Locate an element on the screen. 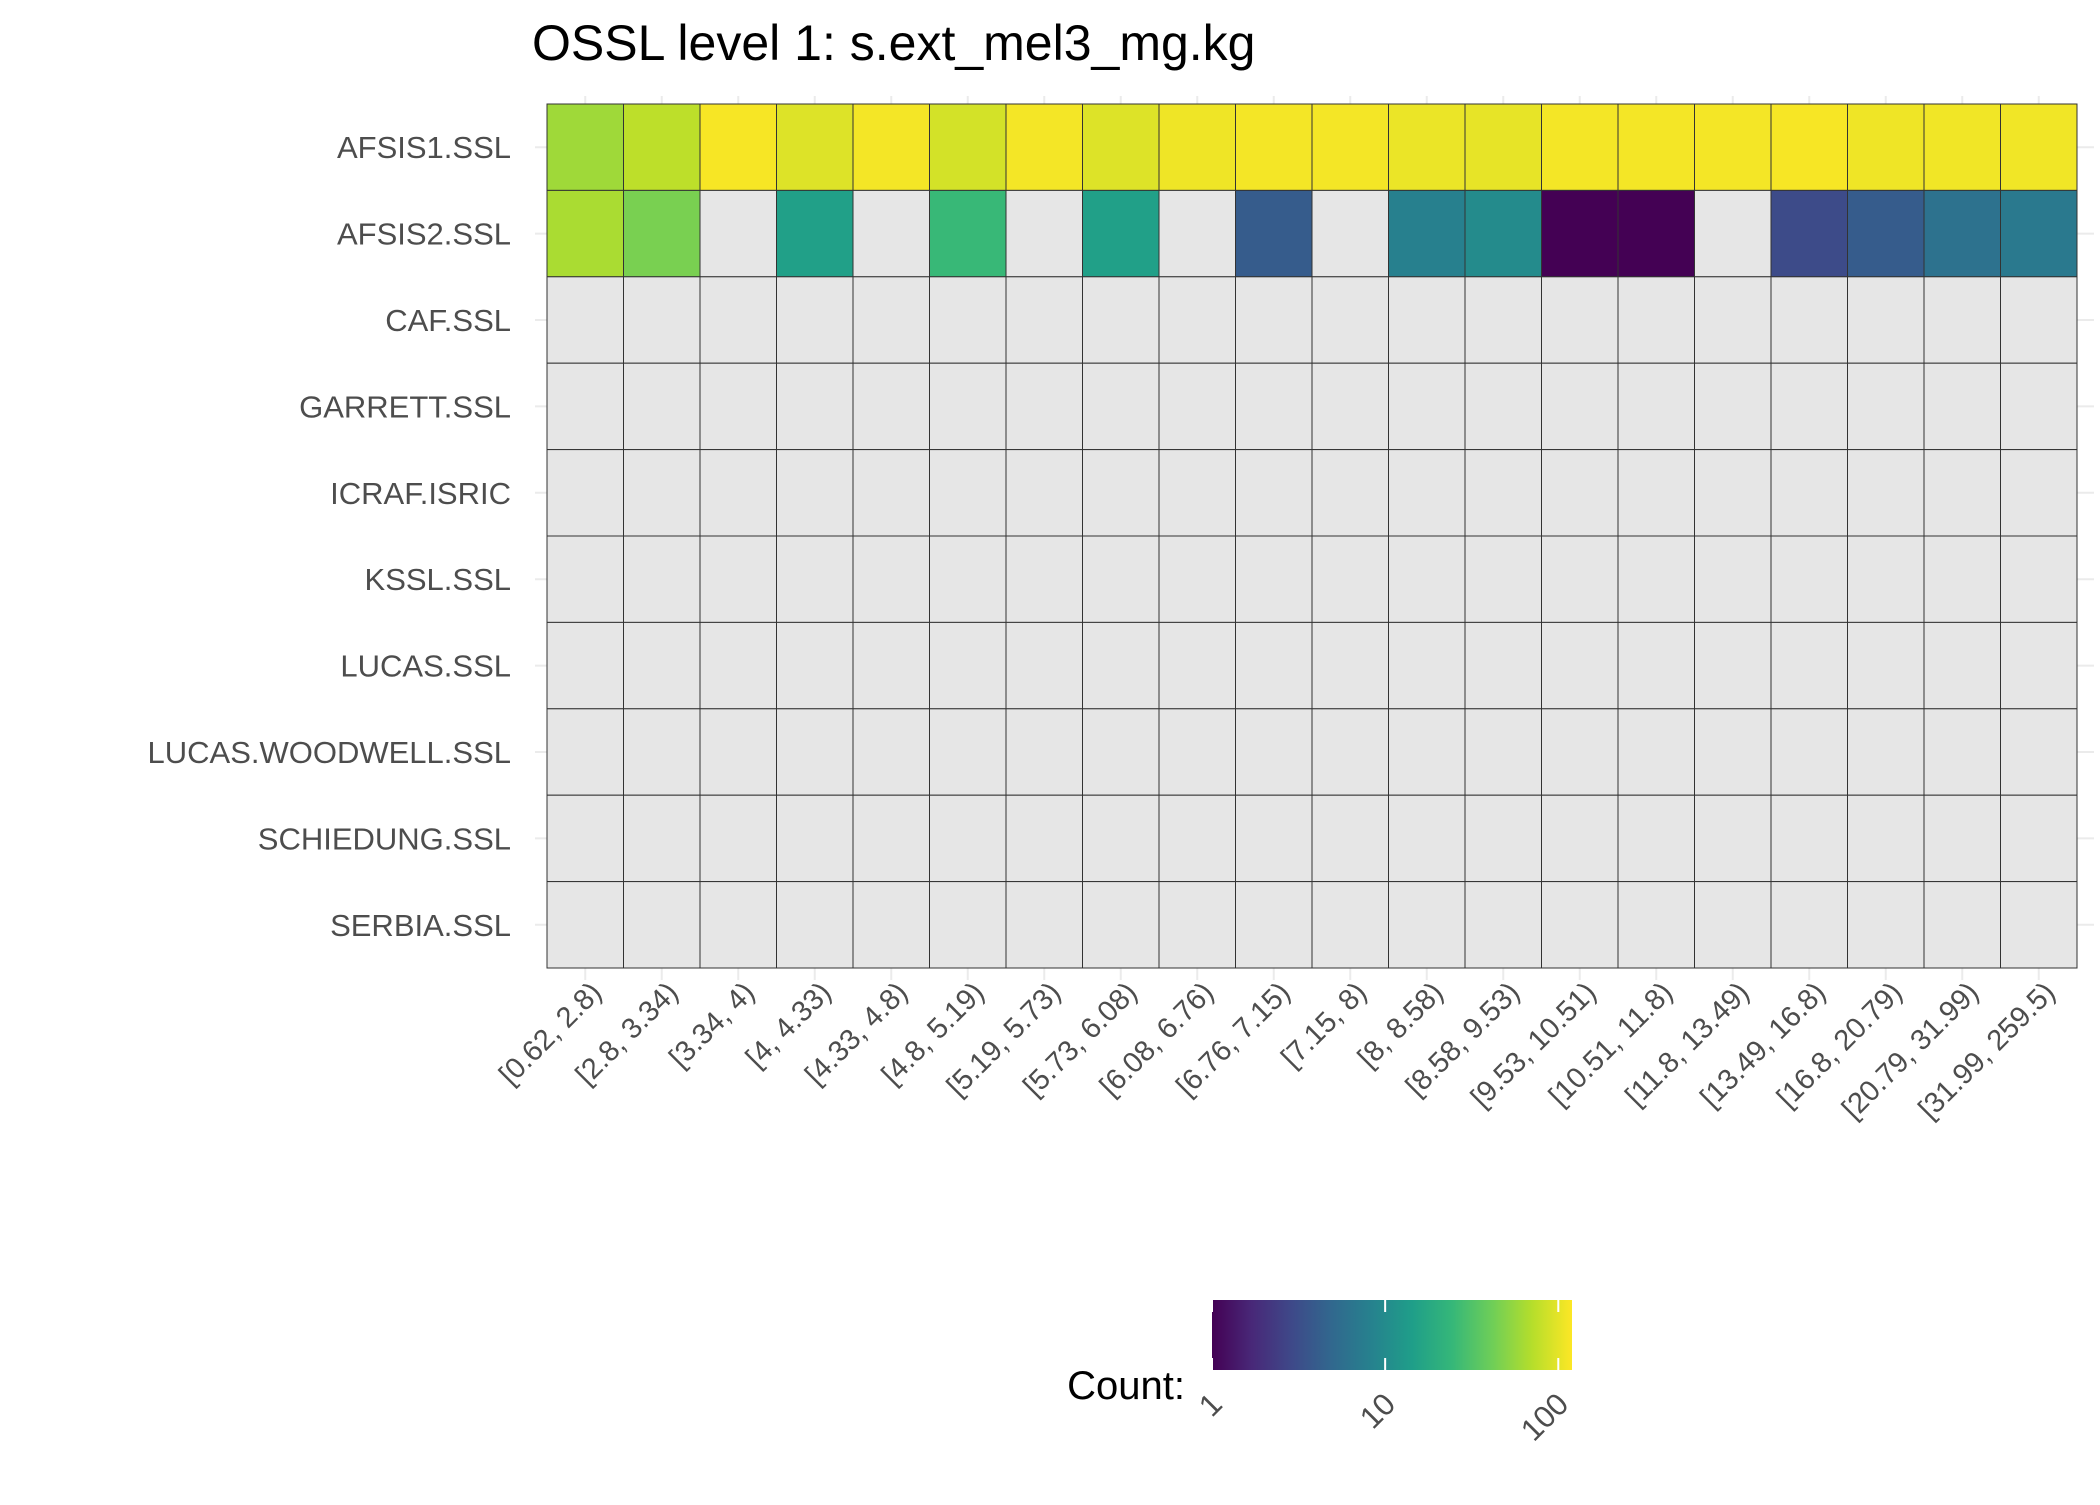 This screenshot has height=1505, width=2100. legend-tick-label: 100 is located at coordinates (1544, 1416).